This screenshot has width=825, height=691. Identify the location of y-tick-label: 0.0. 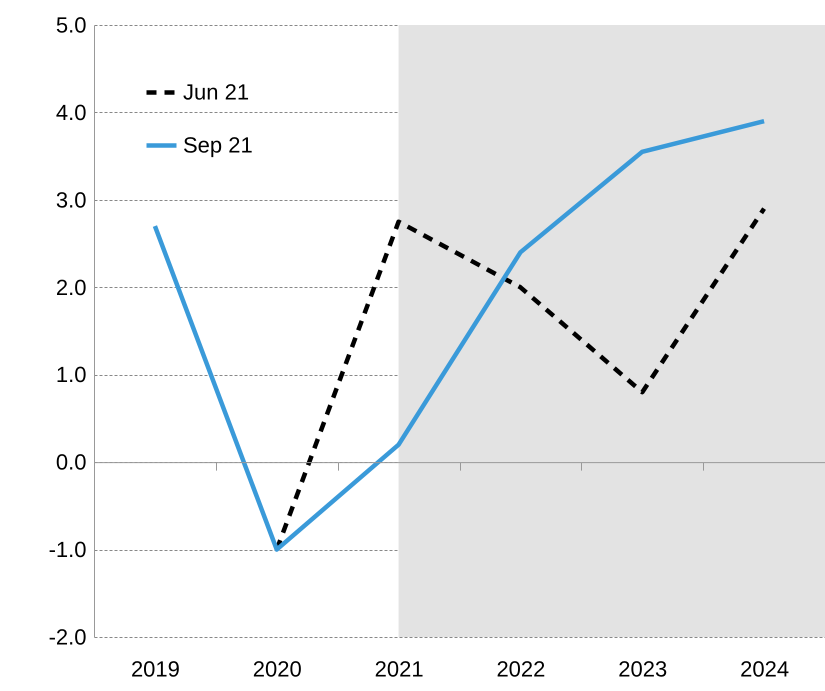
(71, 462).